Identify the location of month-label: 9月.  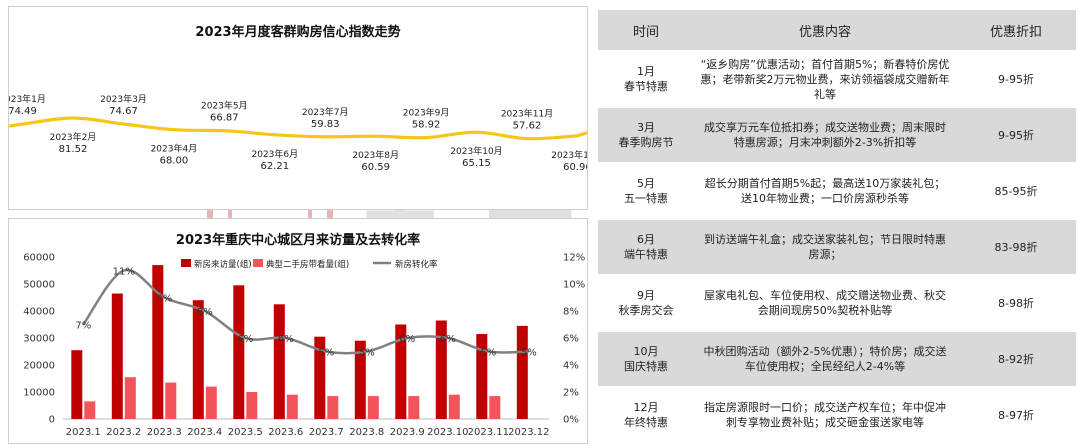
(646, 295).